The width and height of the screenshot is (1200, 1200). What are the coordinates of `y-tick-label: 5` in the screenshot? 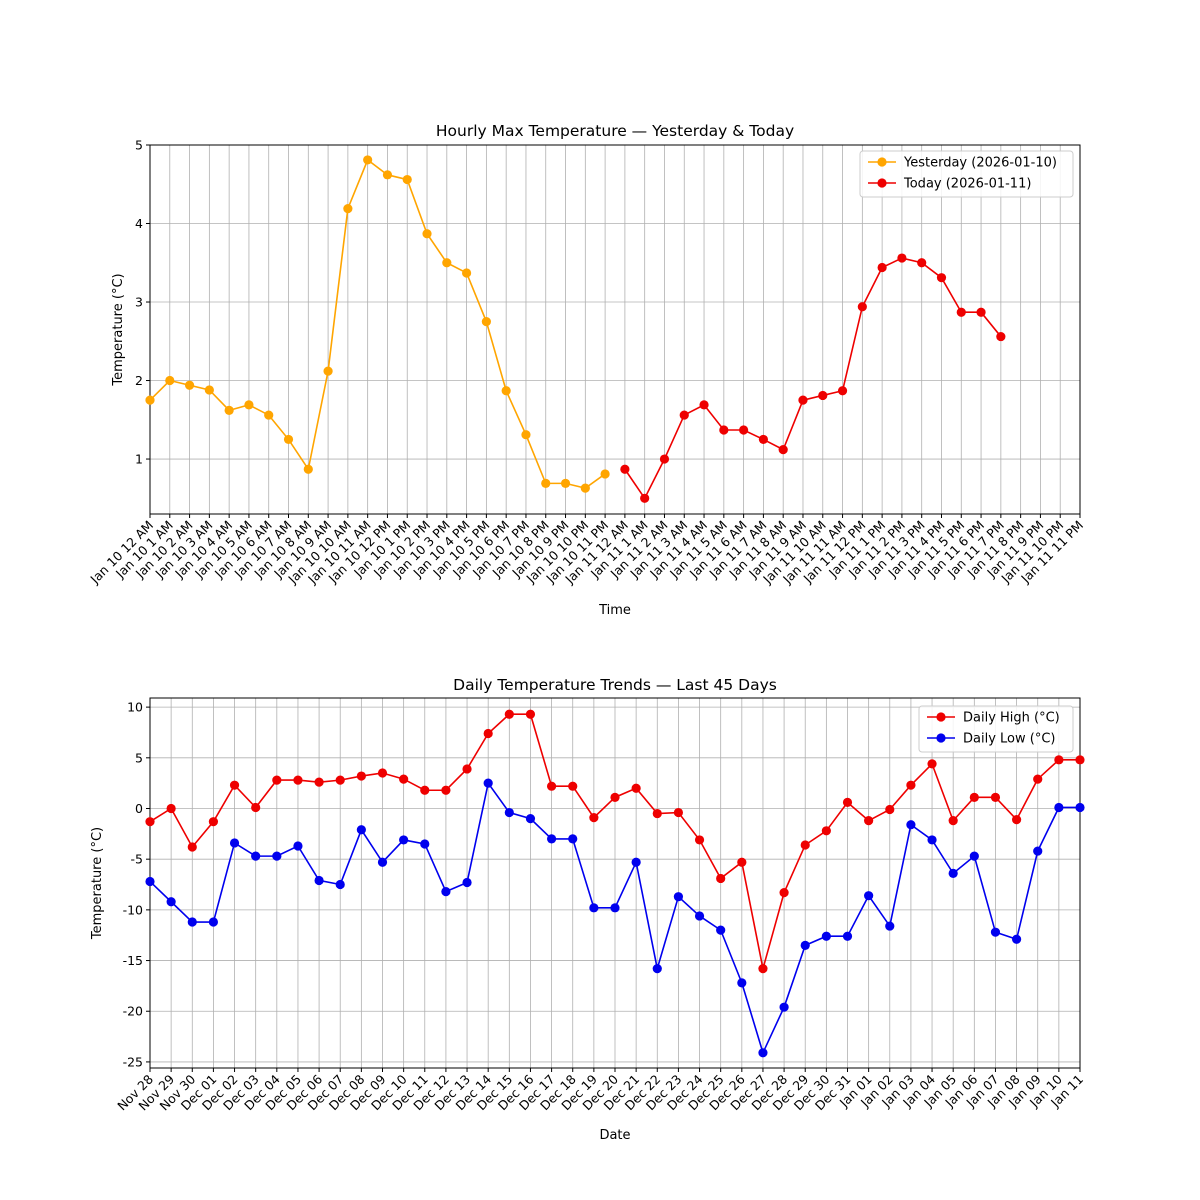 It's located at (139, 145).